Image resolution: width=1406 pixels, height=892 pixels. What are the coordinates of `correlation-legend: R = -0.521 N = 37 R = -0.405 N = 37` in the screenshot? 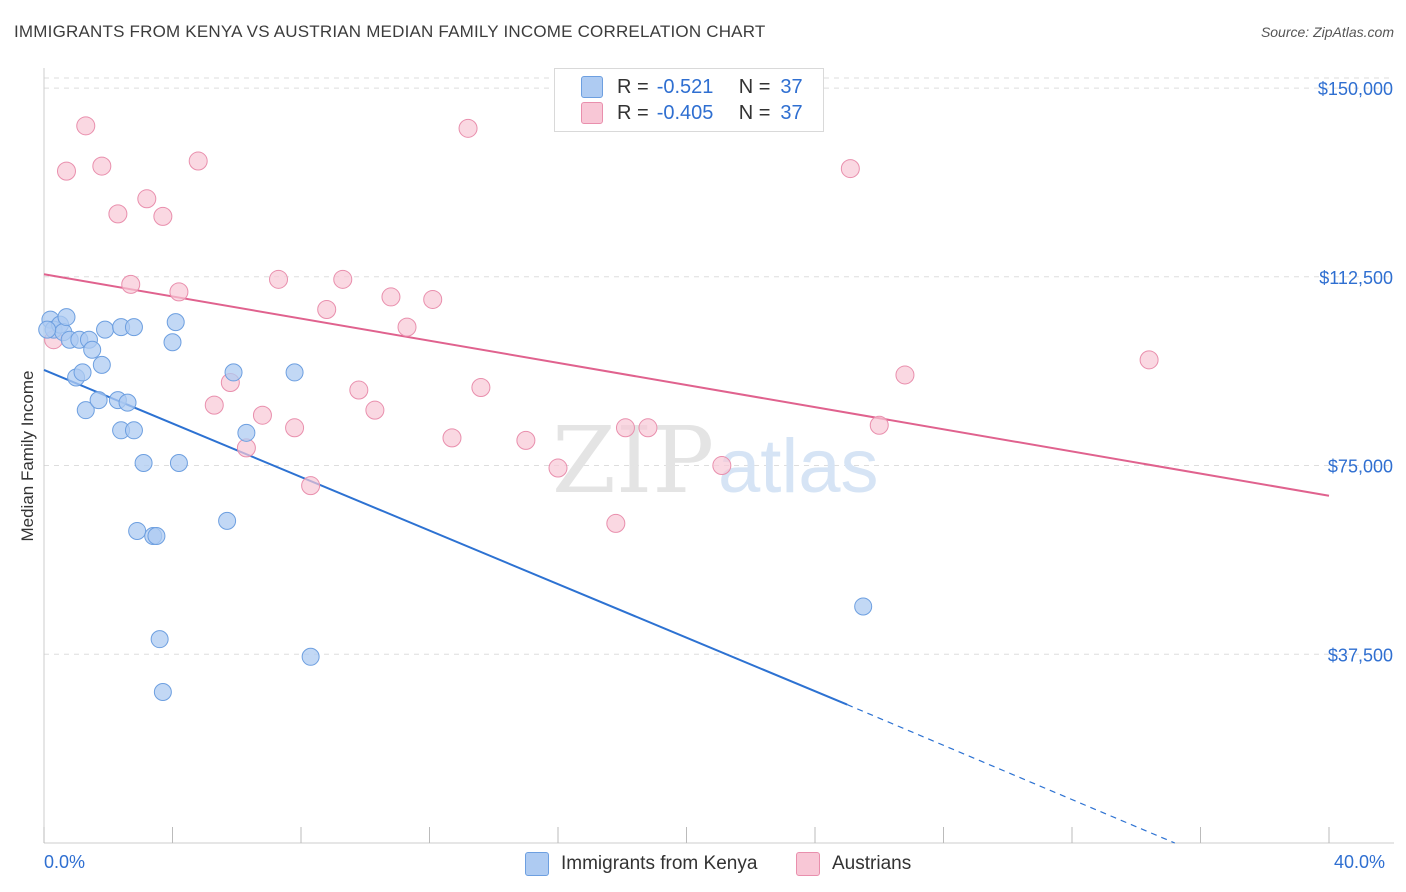 It's located at (689, 100).